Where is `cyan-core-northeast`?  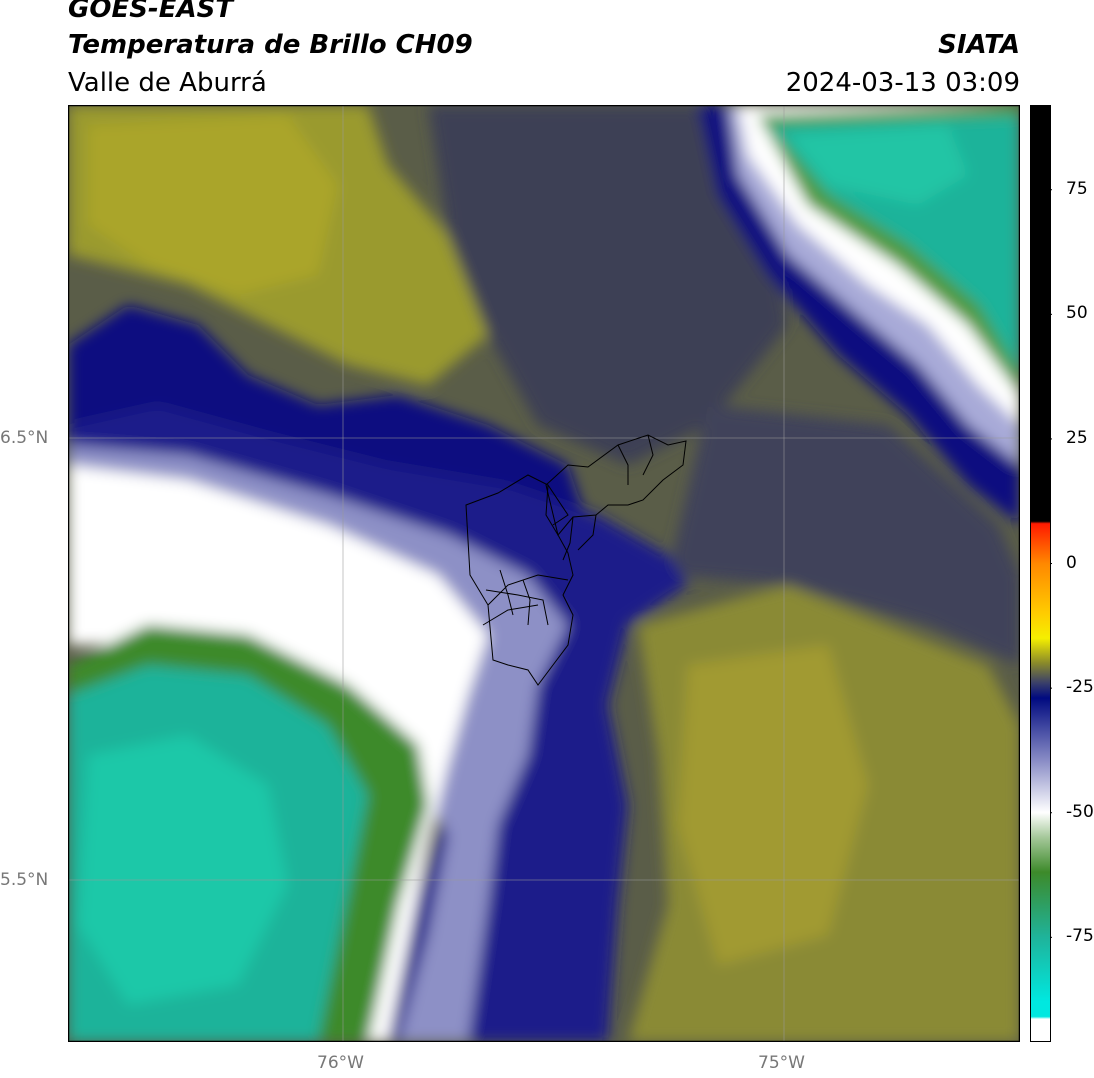
cyan-core-northeast is located at coordinates (878, 165).